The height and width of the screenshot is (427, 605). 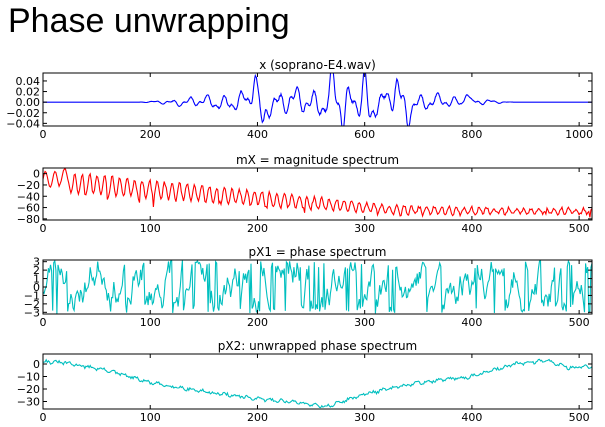 I want to click on series-line-pX2, so click(x=317, y=383).